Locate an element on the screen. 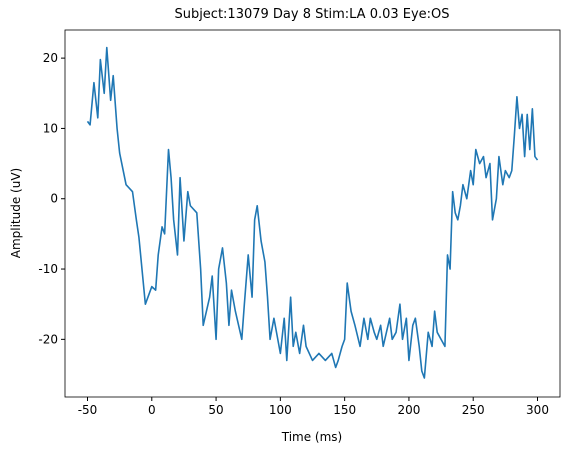 The image size is (574, 453). x-tick-label: 250 is located at coordinates (473, 410).